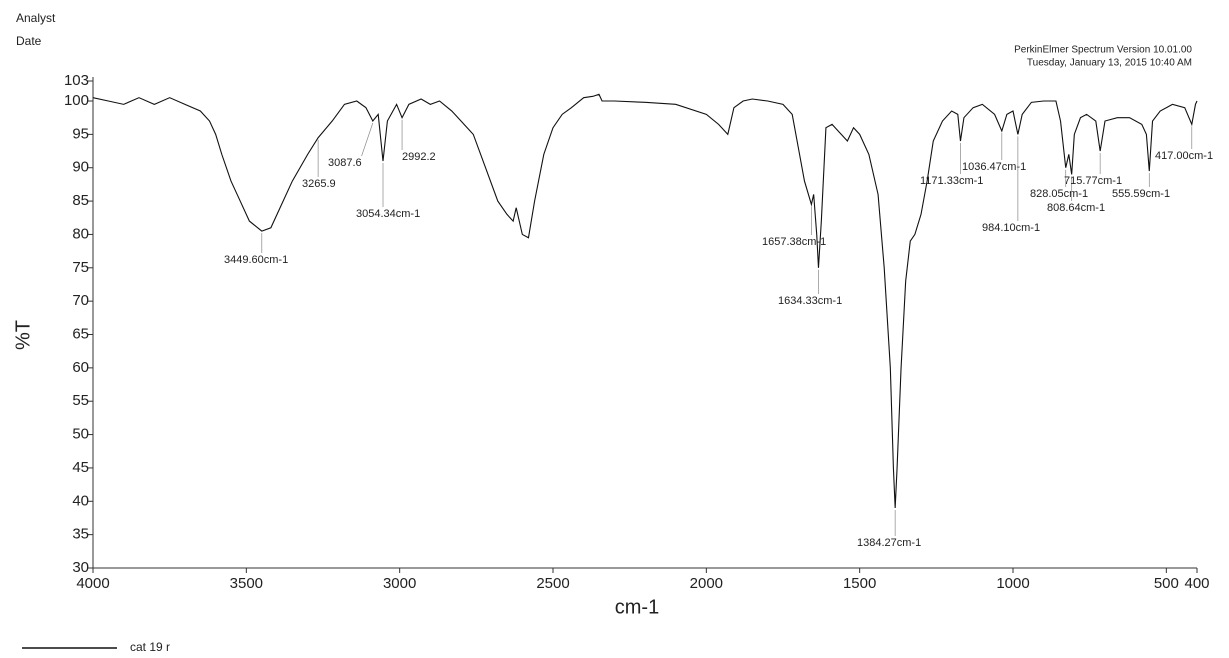 The image size is (1229, 658). I want to click on annotation-label: 1384.27cm-1, so click(889, 543).